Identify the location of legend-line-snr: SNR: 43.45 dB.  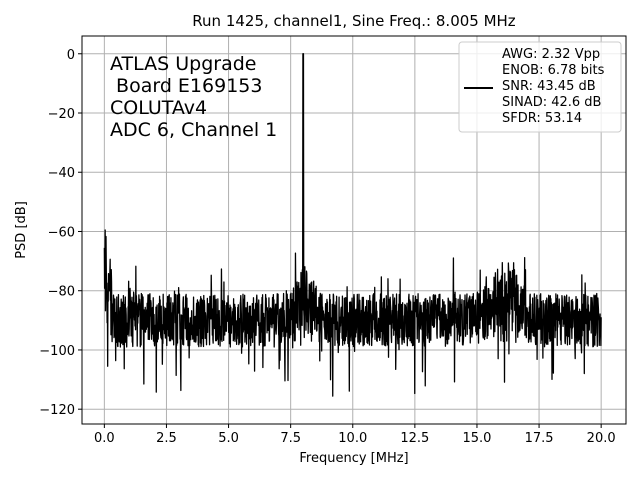
(549, 86).